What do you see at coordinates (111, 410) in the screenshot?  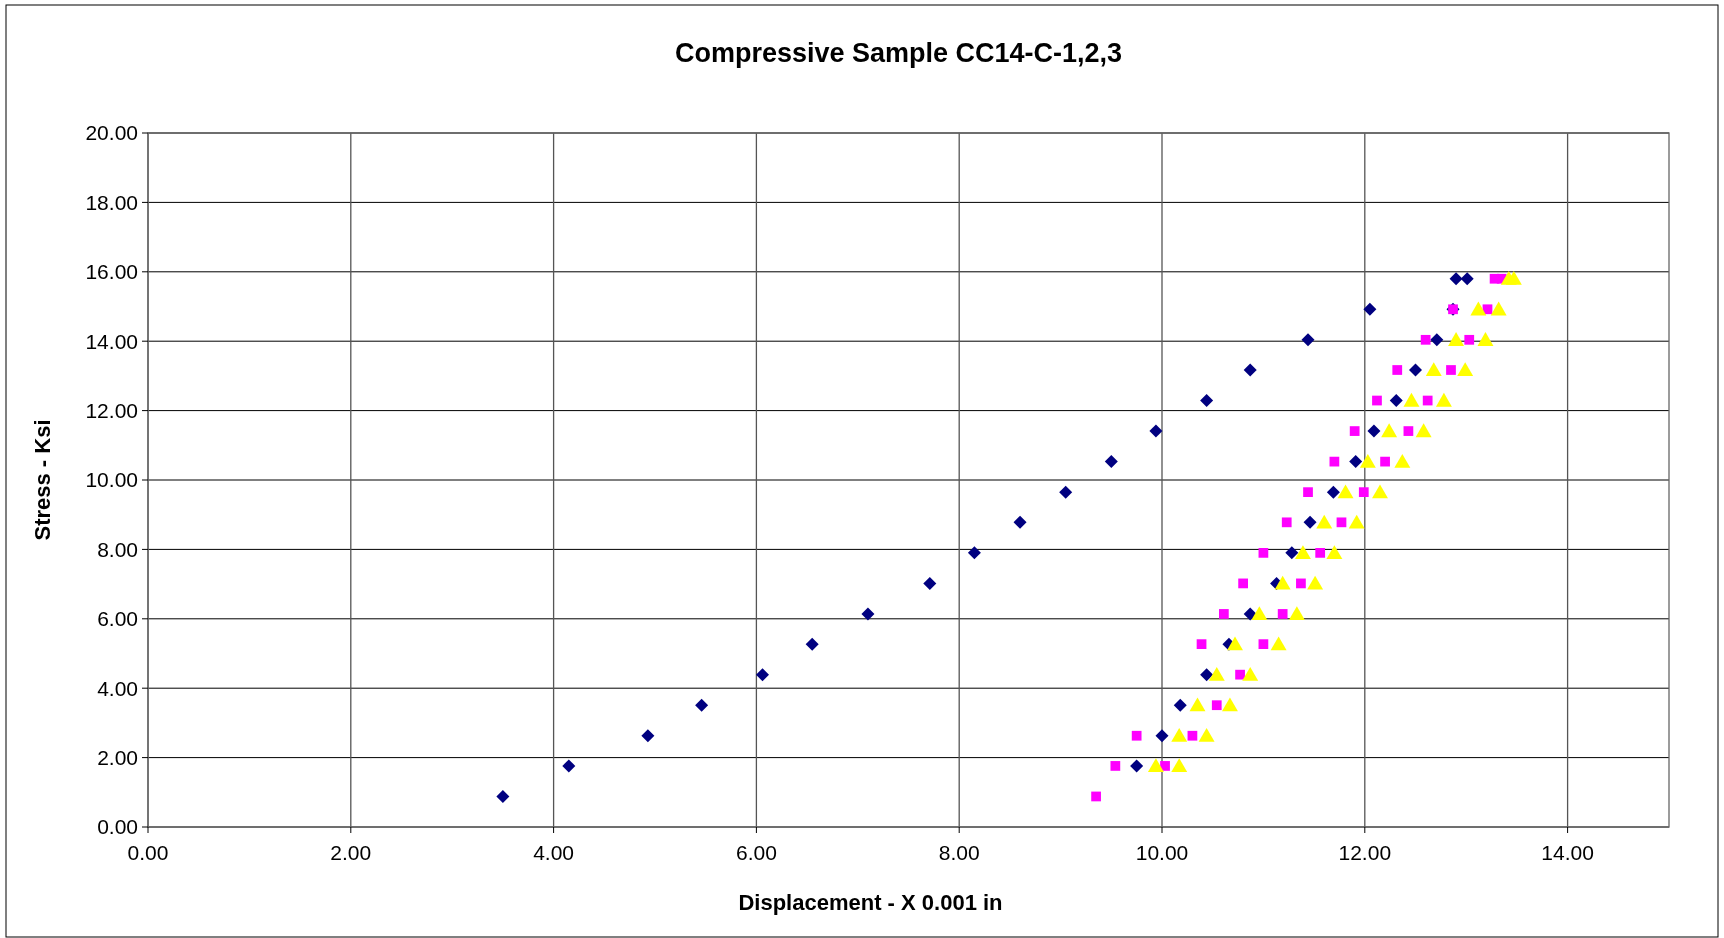 I see `y-tick-label: 12.00` at bounding box center [111, 410].